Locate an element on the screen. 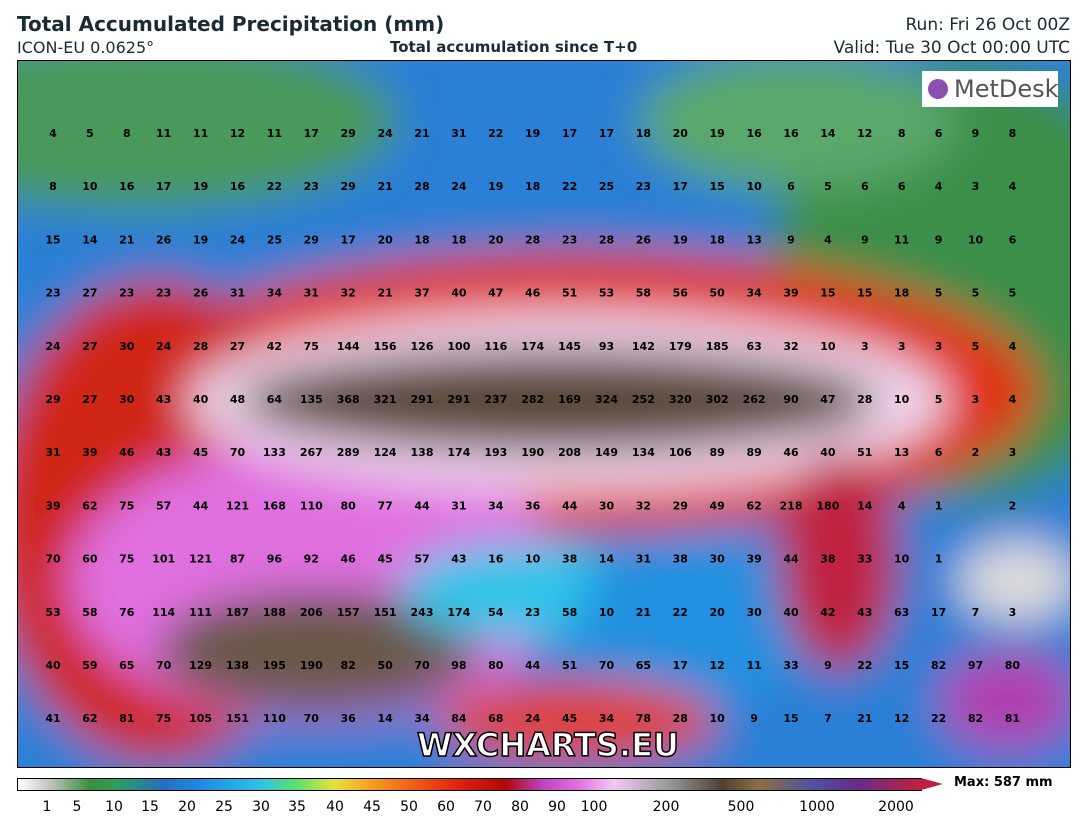 Image resolution: width=1088 pixels, height=835 pixels. grid-value: 106 is located at coordinates (680, 452).